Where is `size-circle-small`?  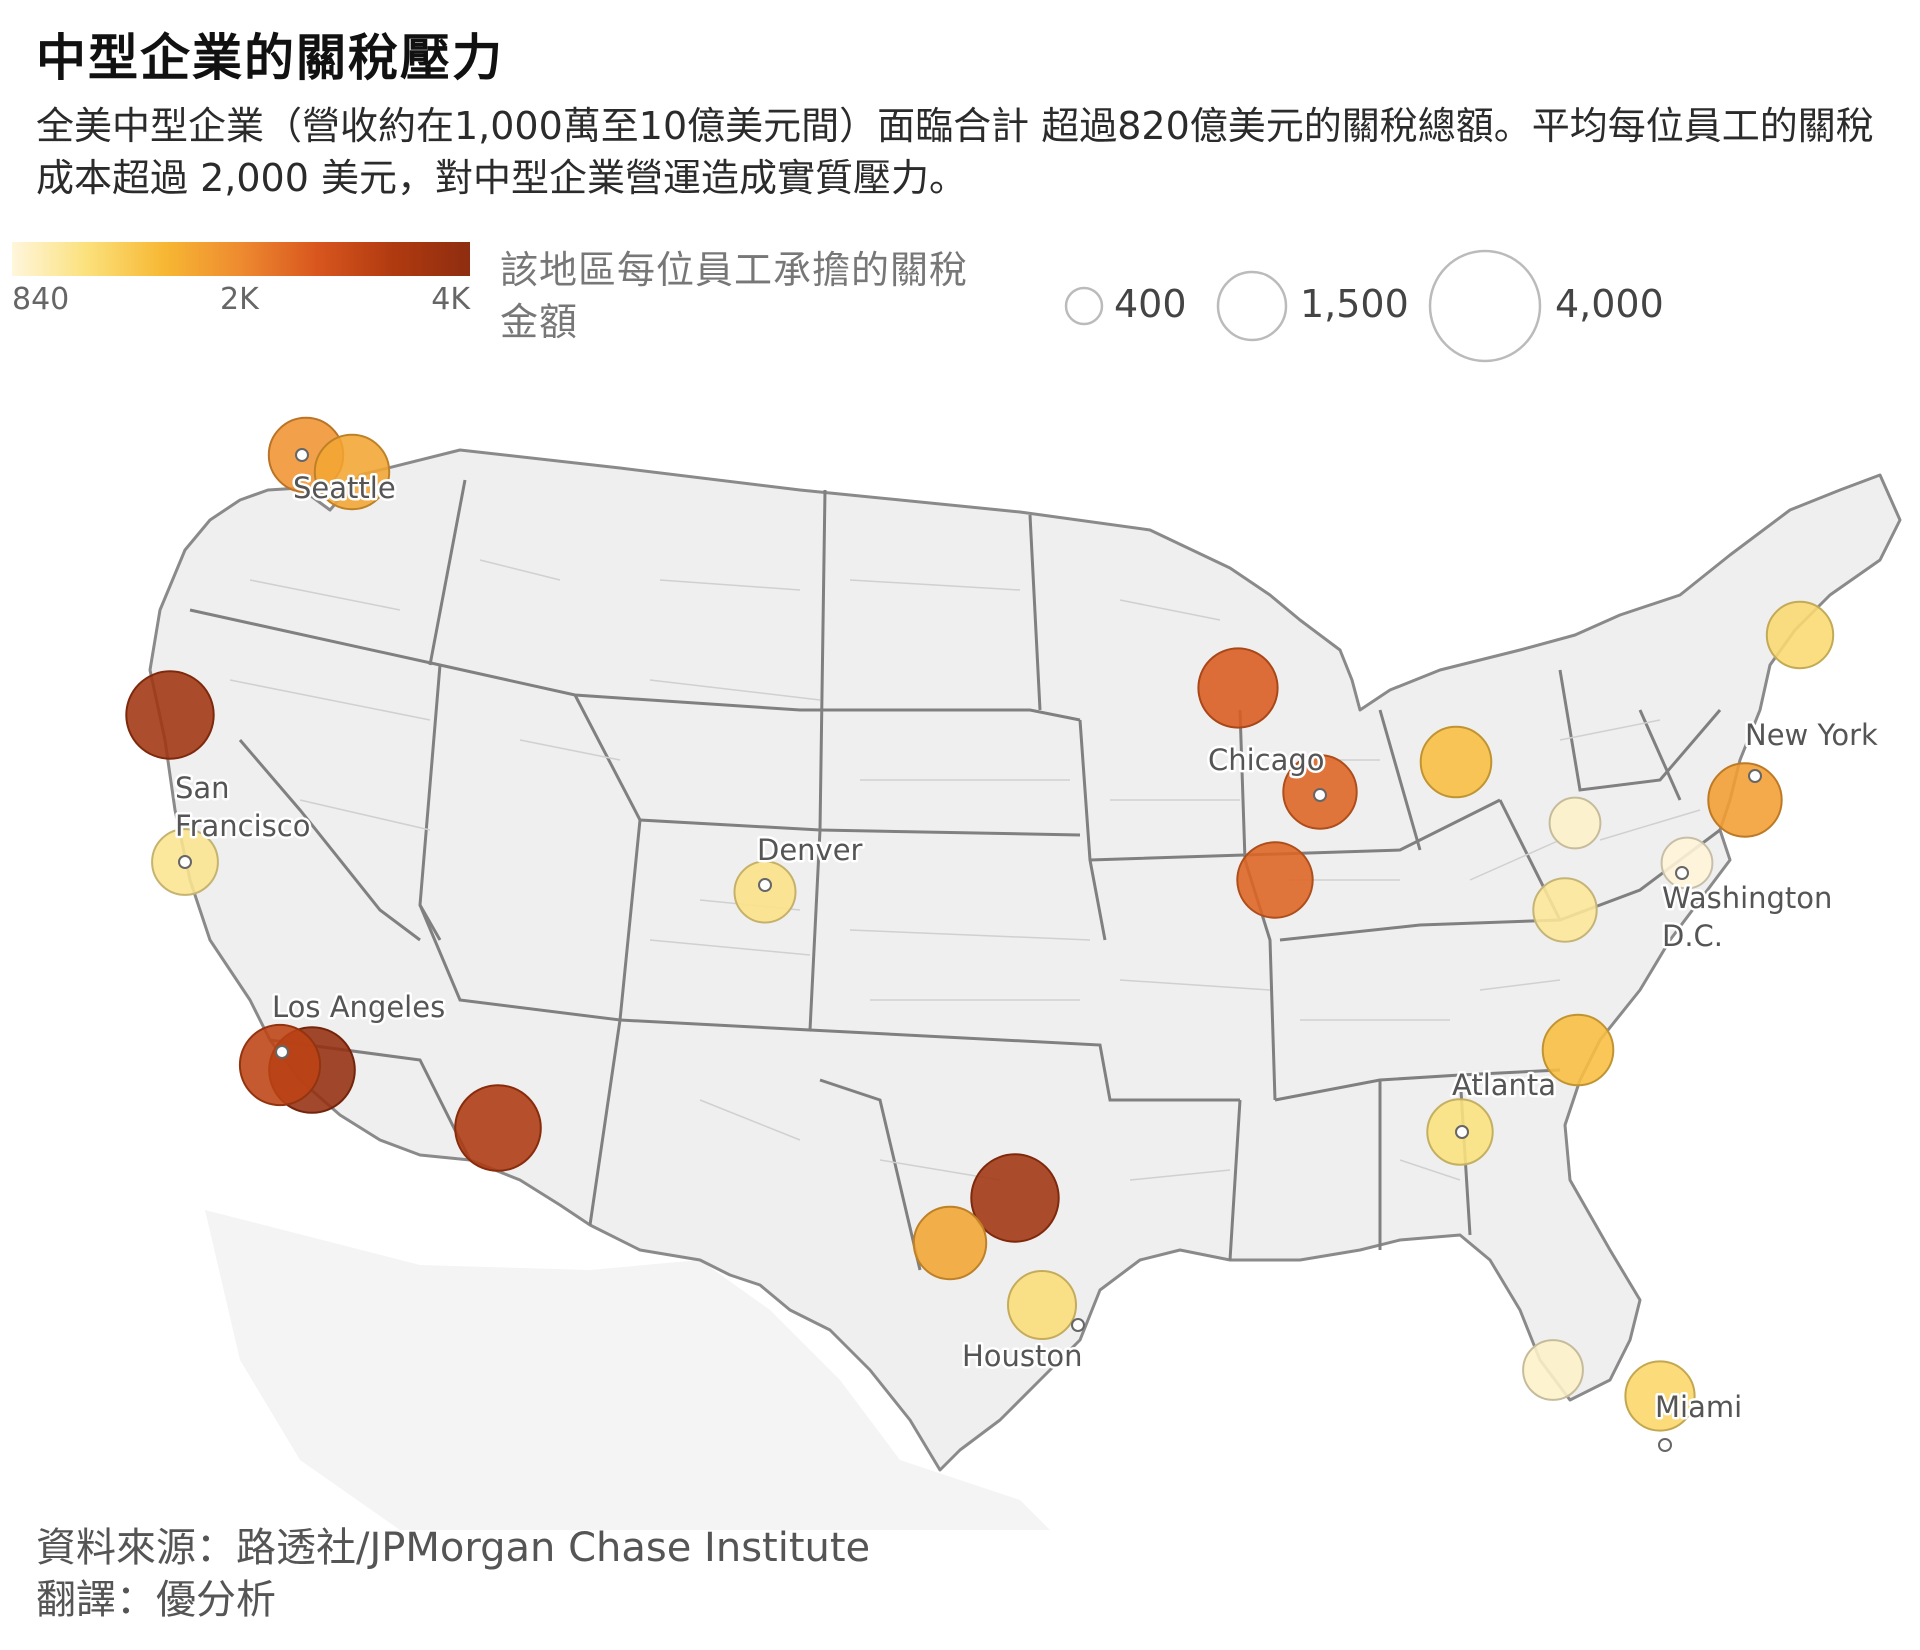
size-circle-small is located at coordinates (1084, 306).